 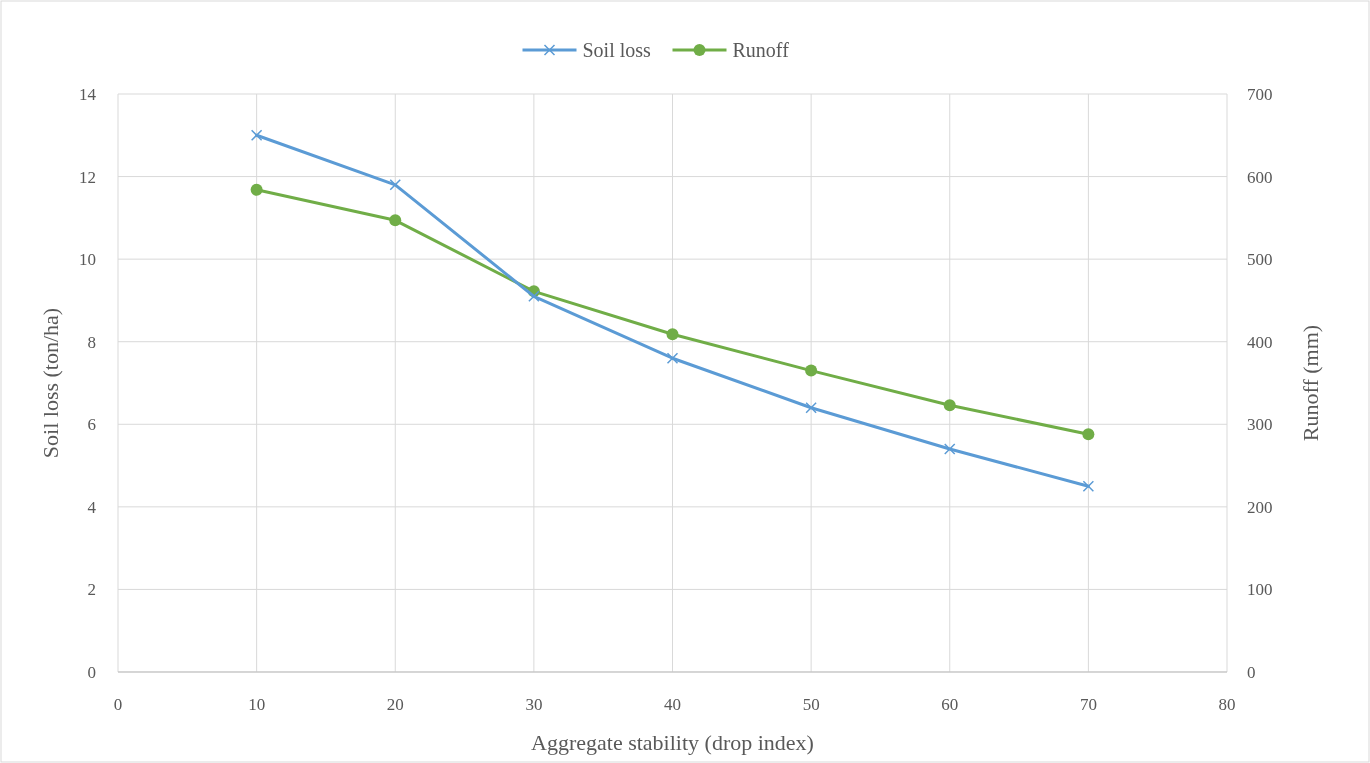 I want to click on x-tick-label: 50, so click(x=811, y=704).